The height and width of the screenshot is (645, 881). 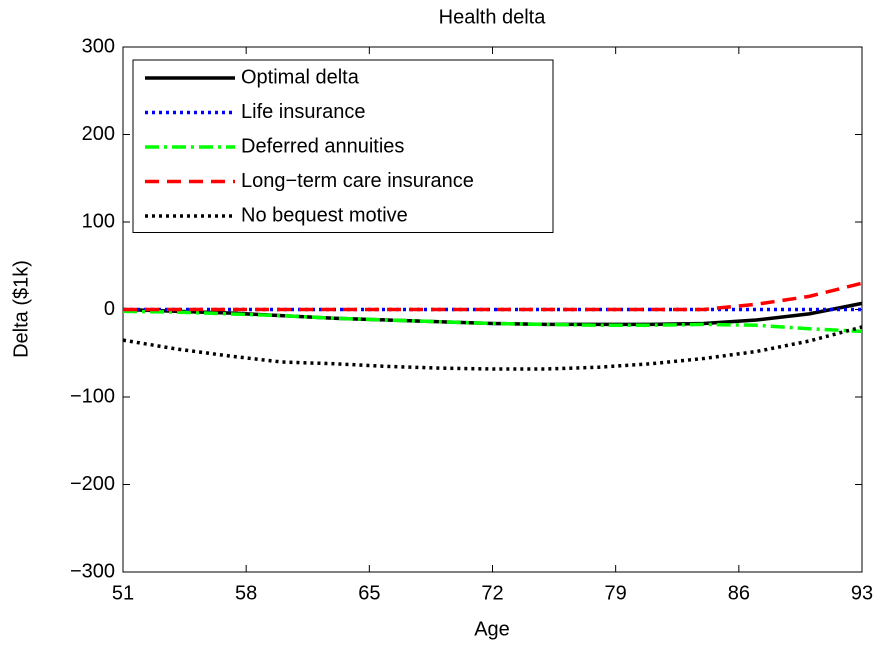 What do you see at coordinates (303, 112) in the screenshot?
I see `legend-label: Life insurance` at bounding box center [303, 112].